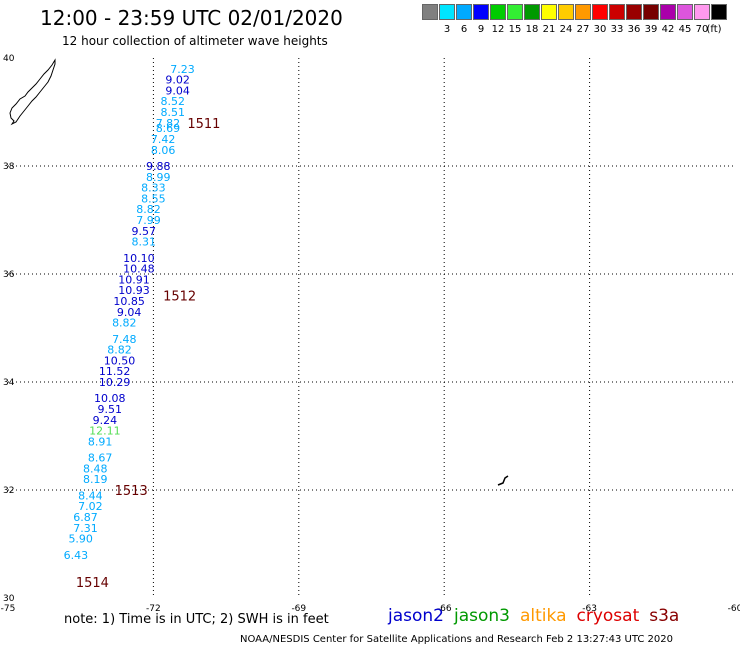  I want to click on time-label: 1512, so click(179, 297).